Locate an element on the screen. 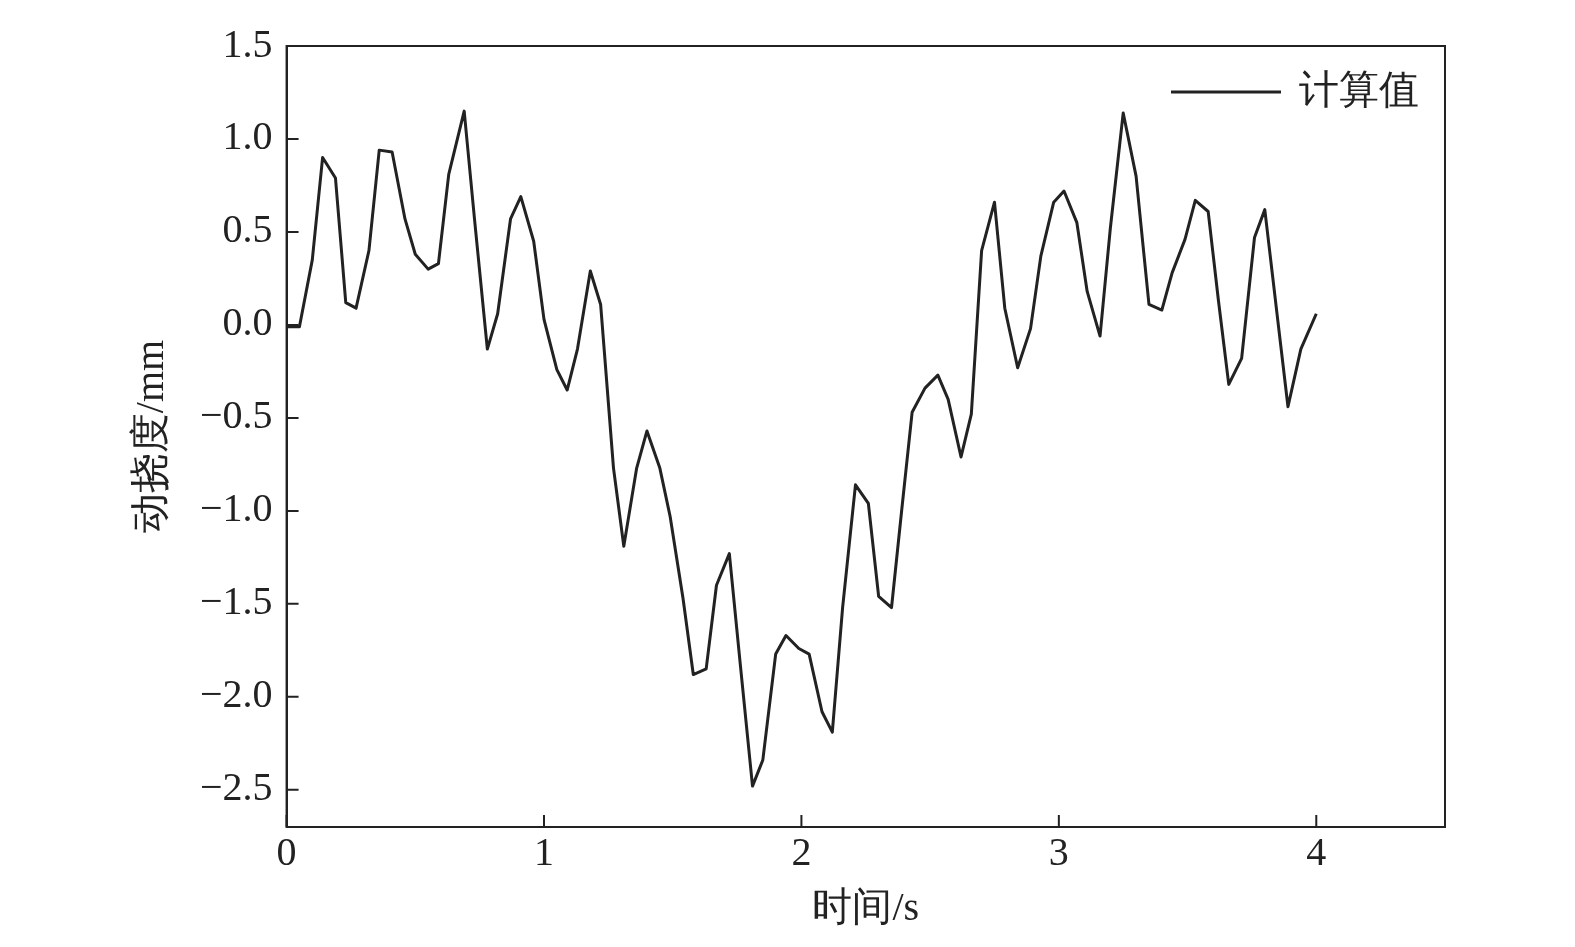 This screenshot has width=1575, height=947. y-tick-label: 0.5 is located at coordinates (247, 229).